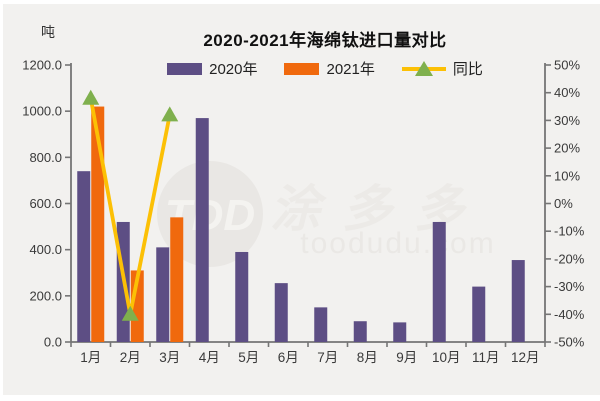 The image size is (600, 401). I want to click on x-axis-category-label: 1月, so click(90, 357).